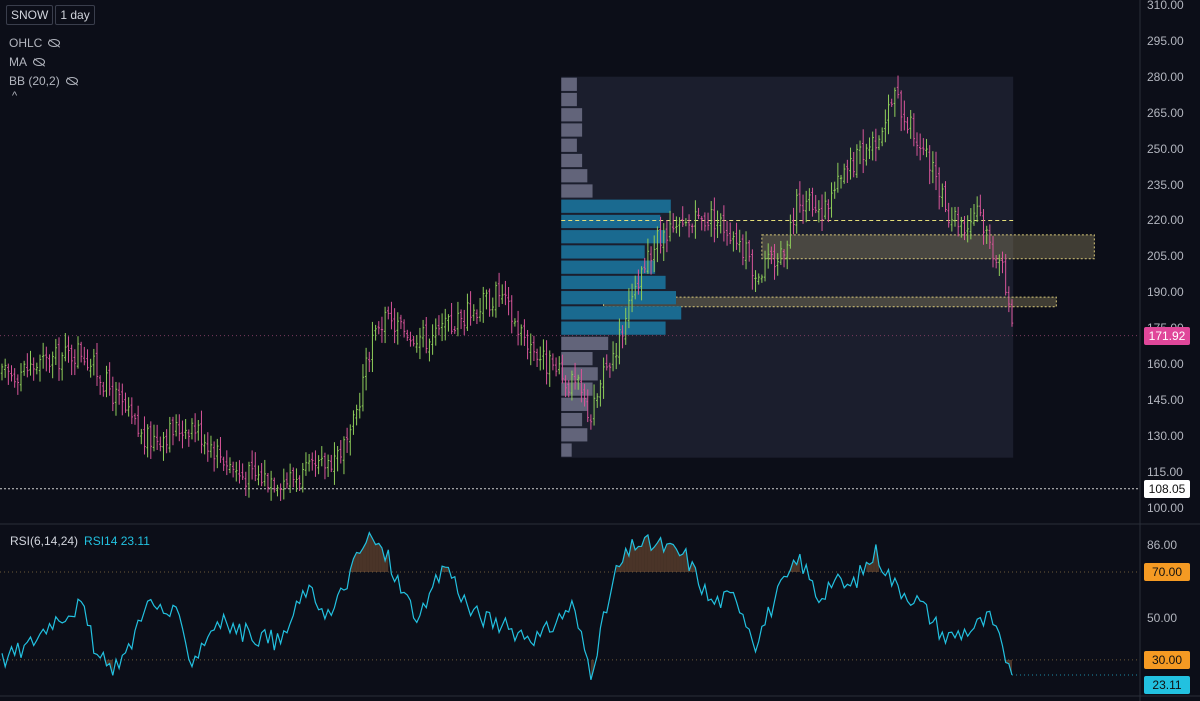 Image resolution: width=1200 pixels, height=701 pixels. Describe the element at coordinates (1167, 488) in the screenshot. I see `low-line-badge: 108.05` at that location.